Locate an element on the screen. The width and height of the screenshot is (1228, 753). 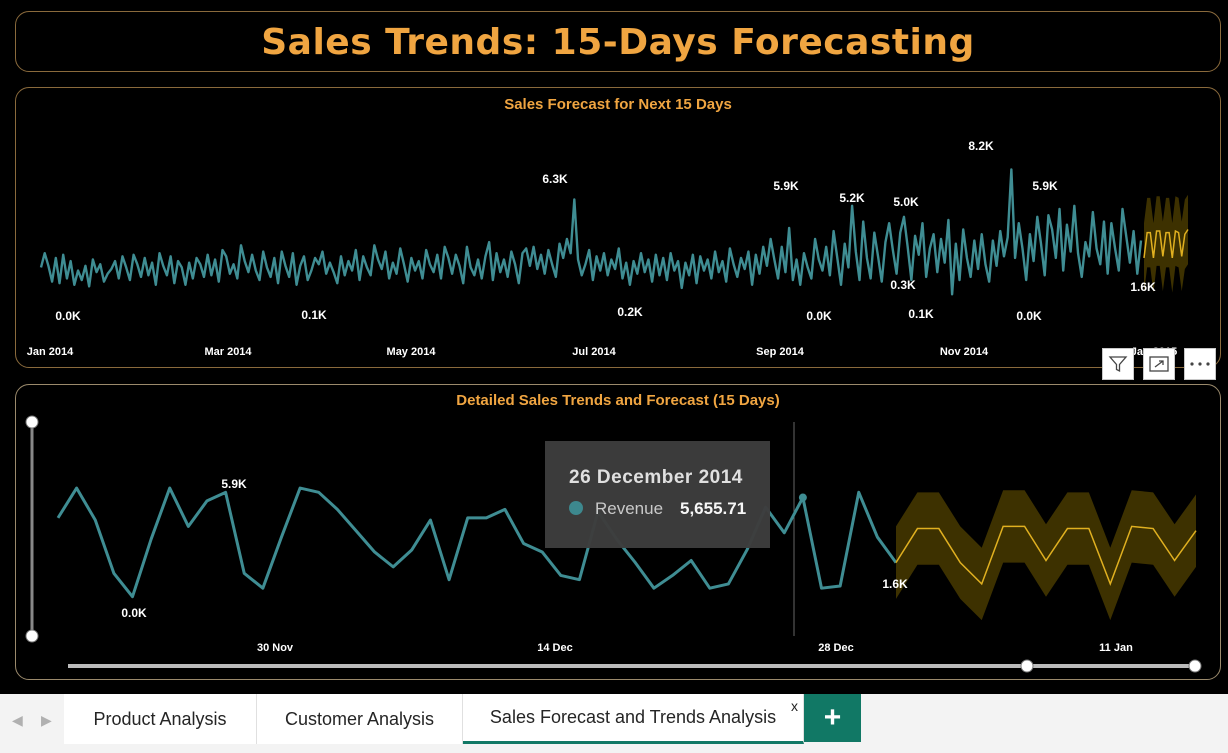
tooltip-label: Revenue is located at coordinates (629, 508).